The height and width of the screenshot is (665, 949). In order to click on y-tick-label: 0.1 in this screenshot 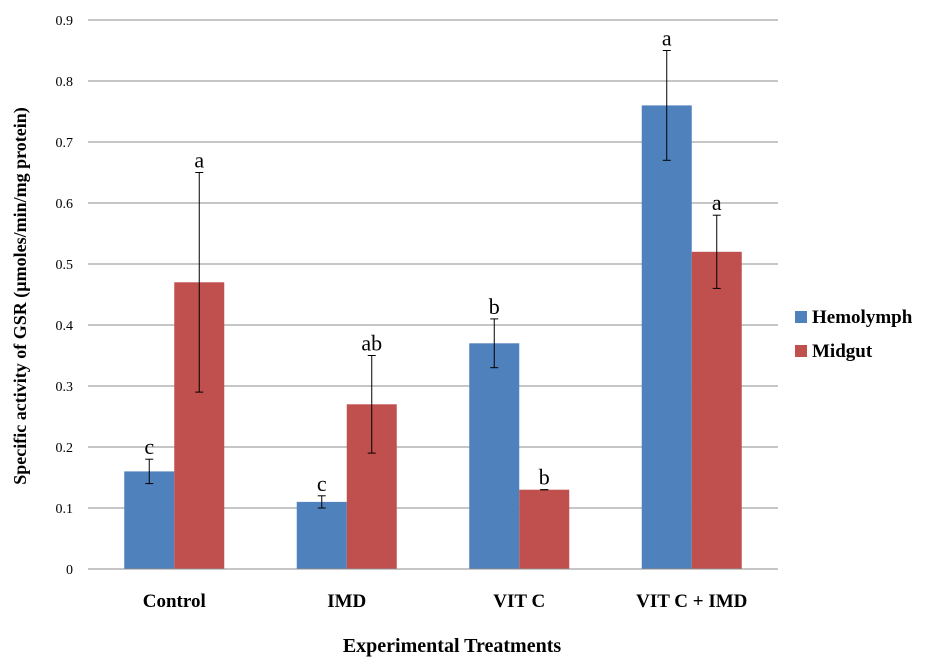, I will do `click(65, 509)`.